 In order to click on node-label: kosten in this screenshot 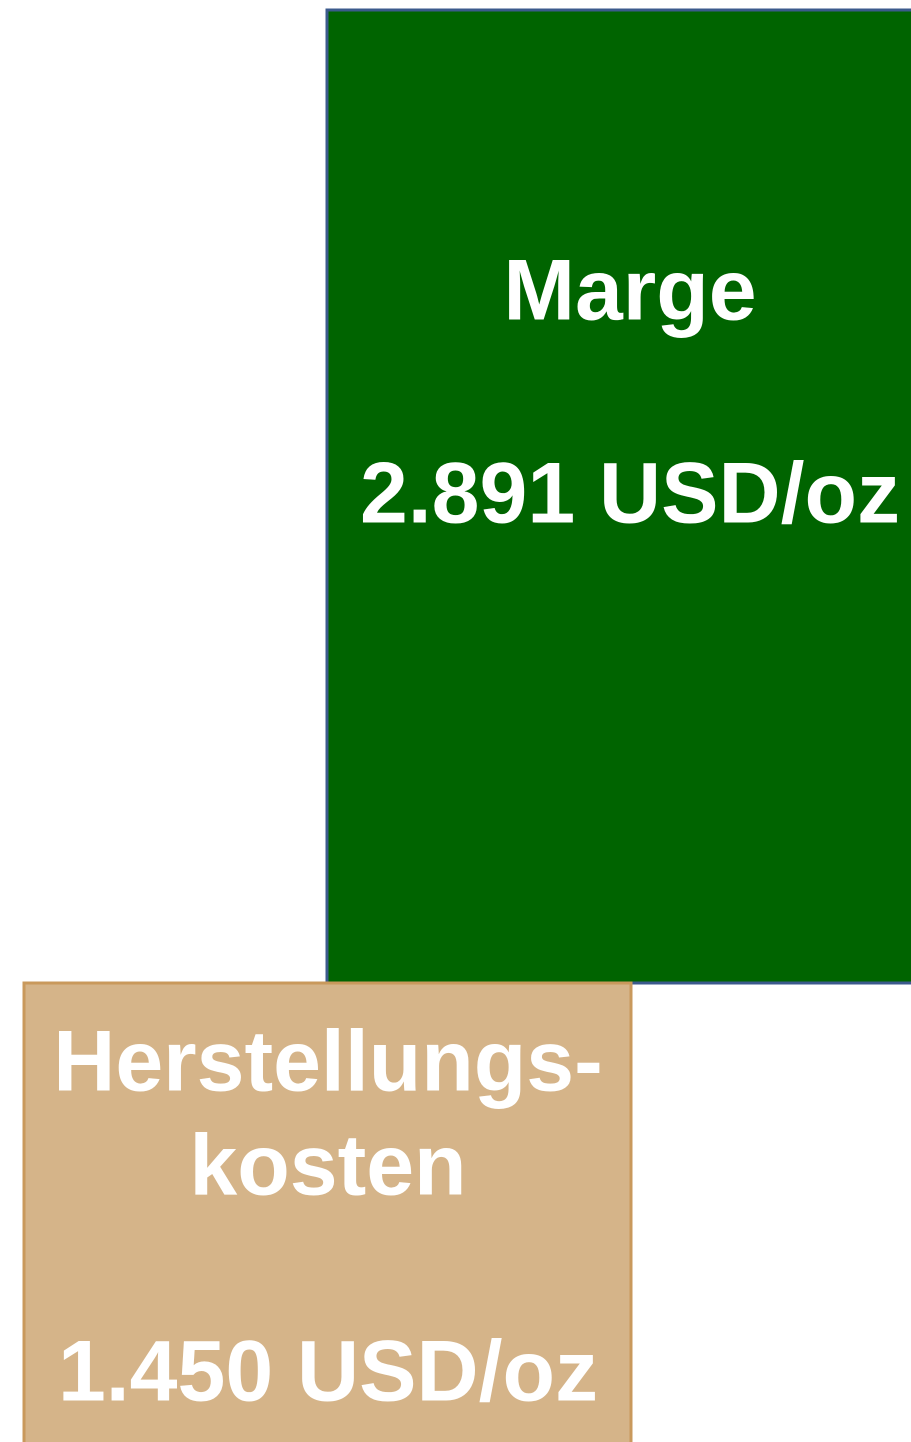, I will do `click(327, 1166)`.